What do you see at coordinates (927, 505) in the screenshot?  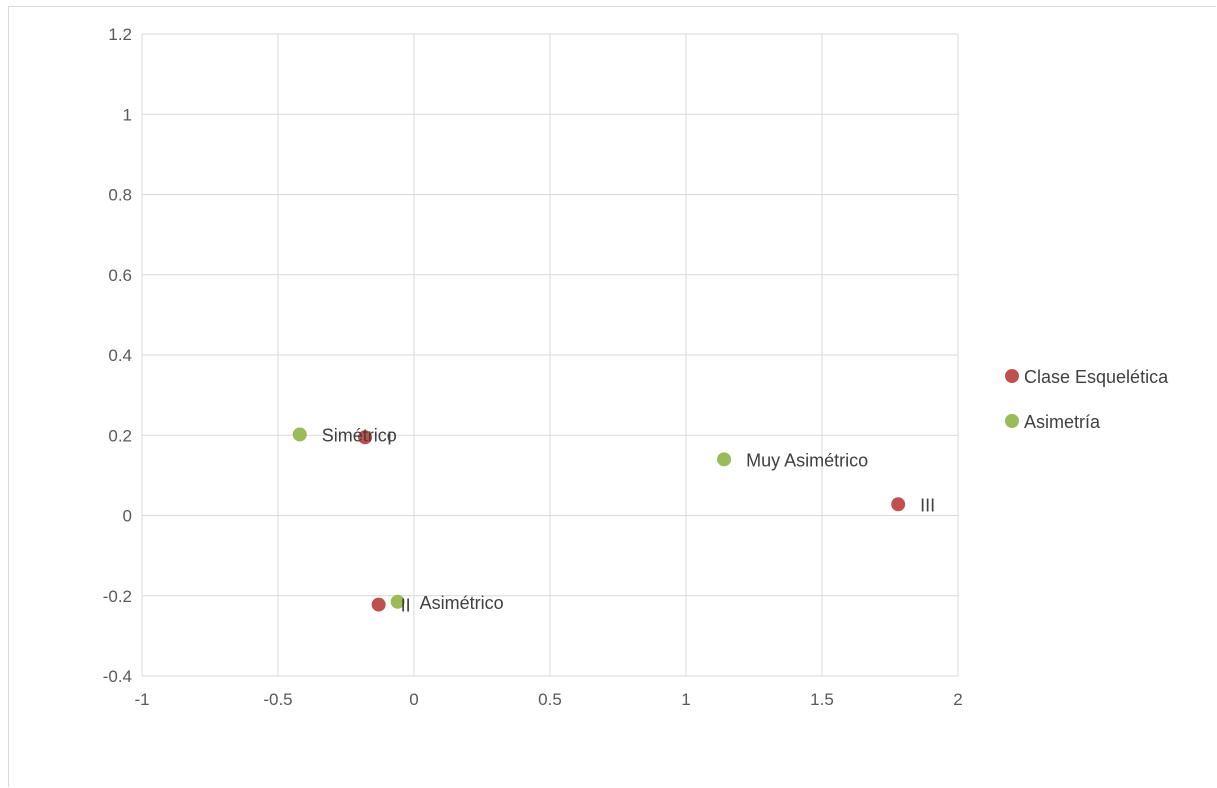 I see `data-label: III` at bounding box center [927, 505].